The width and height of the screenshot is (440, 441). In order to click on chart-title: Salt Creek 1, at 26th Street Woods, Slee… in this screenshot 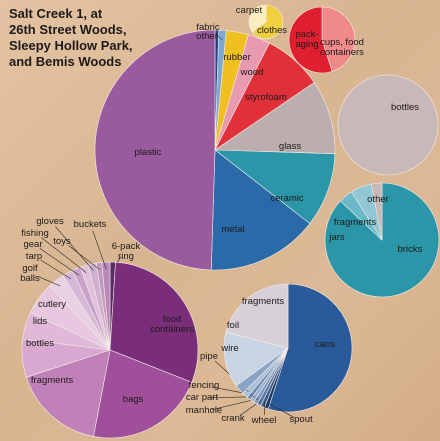, I will do `click(71, 37)`.